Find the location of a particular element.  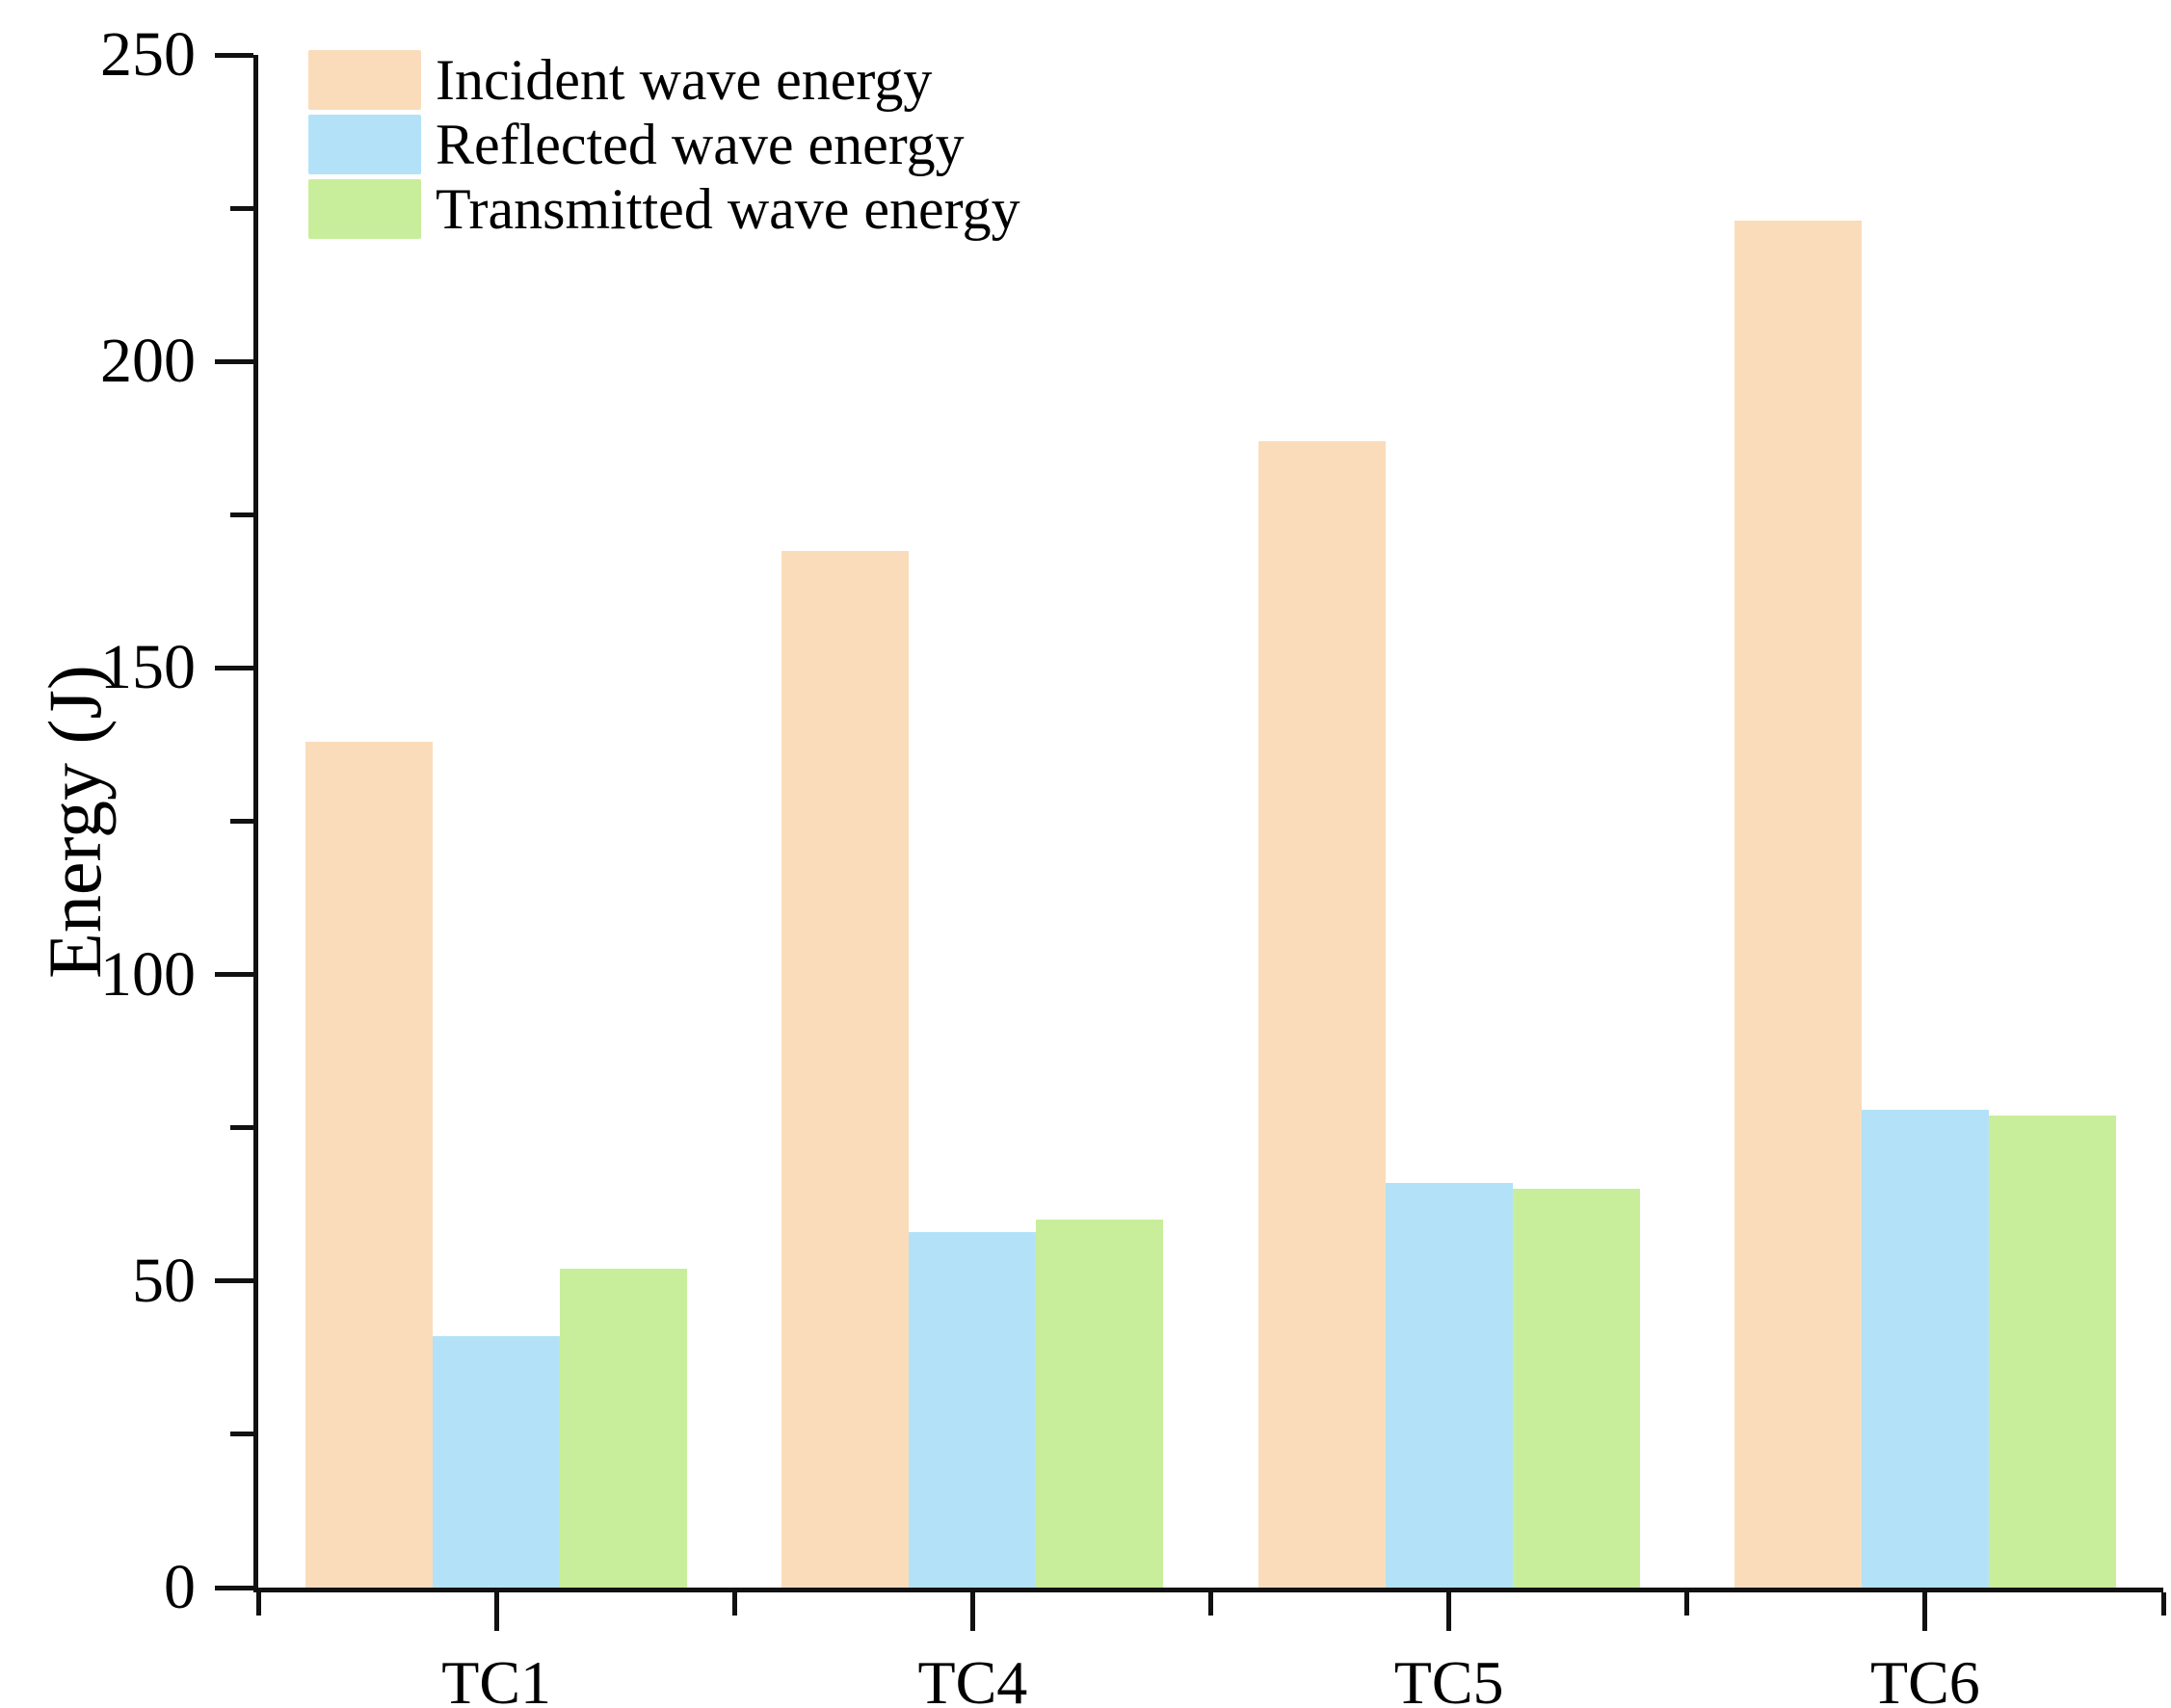

legend-swatch-transmitted is located at coordinates (365, 209).